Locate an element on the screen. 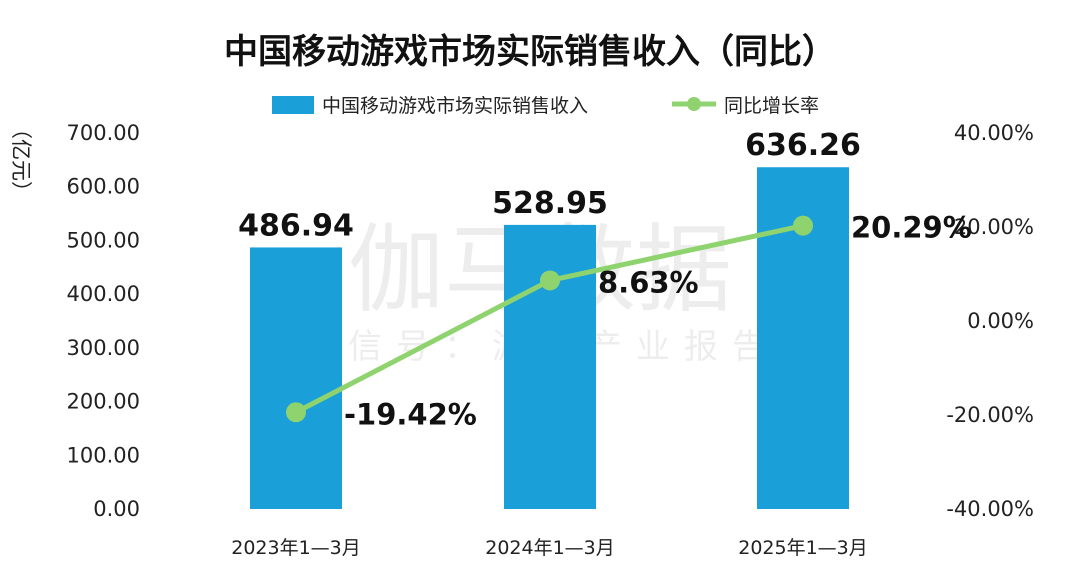 The width and height of the screenshot is (1080, 564). y-tick-label: 300.00 is located at coordinates (103, 348).